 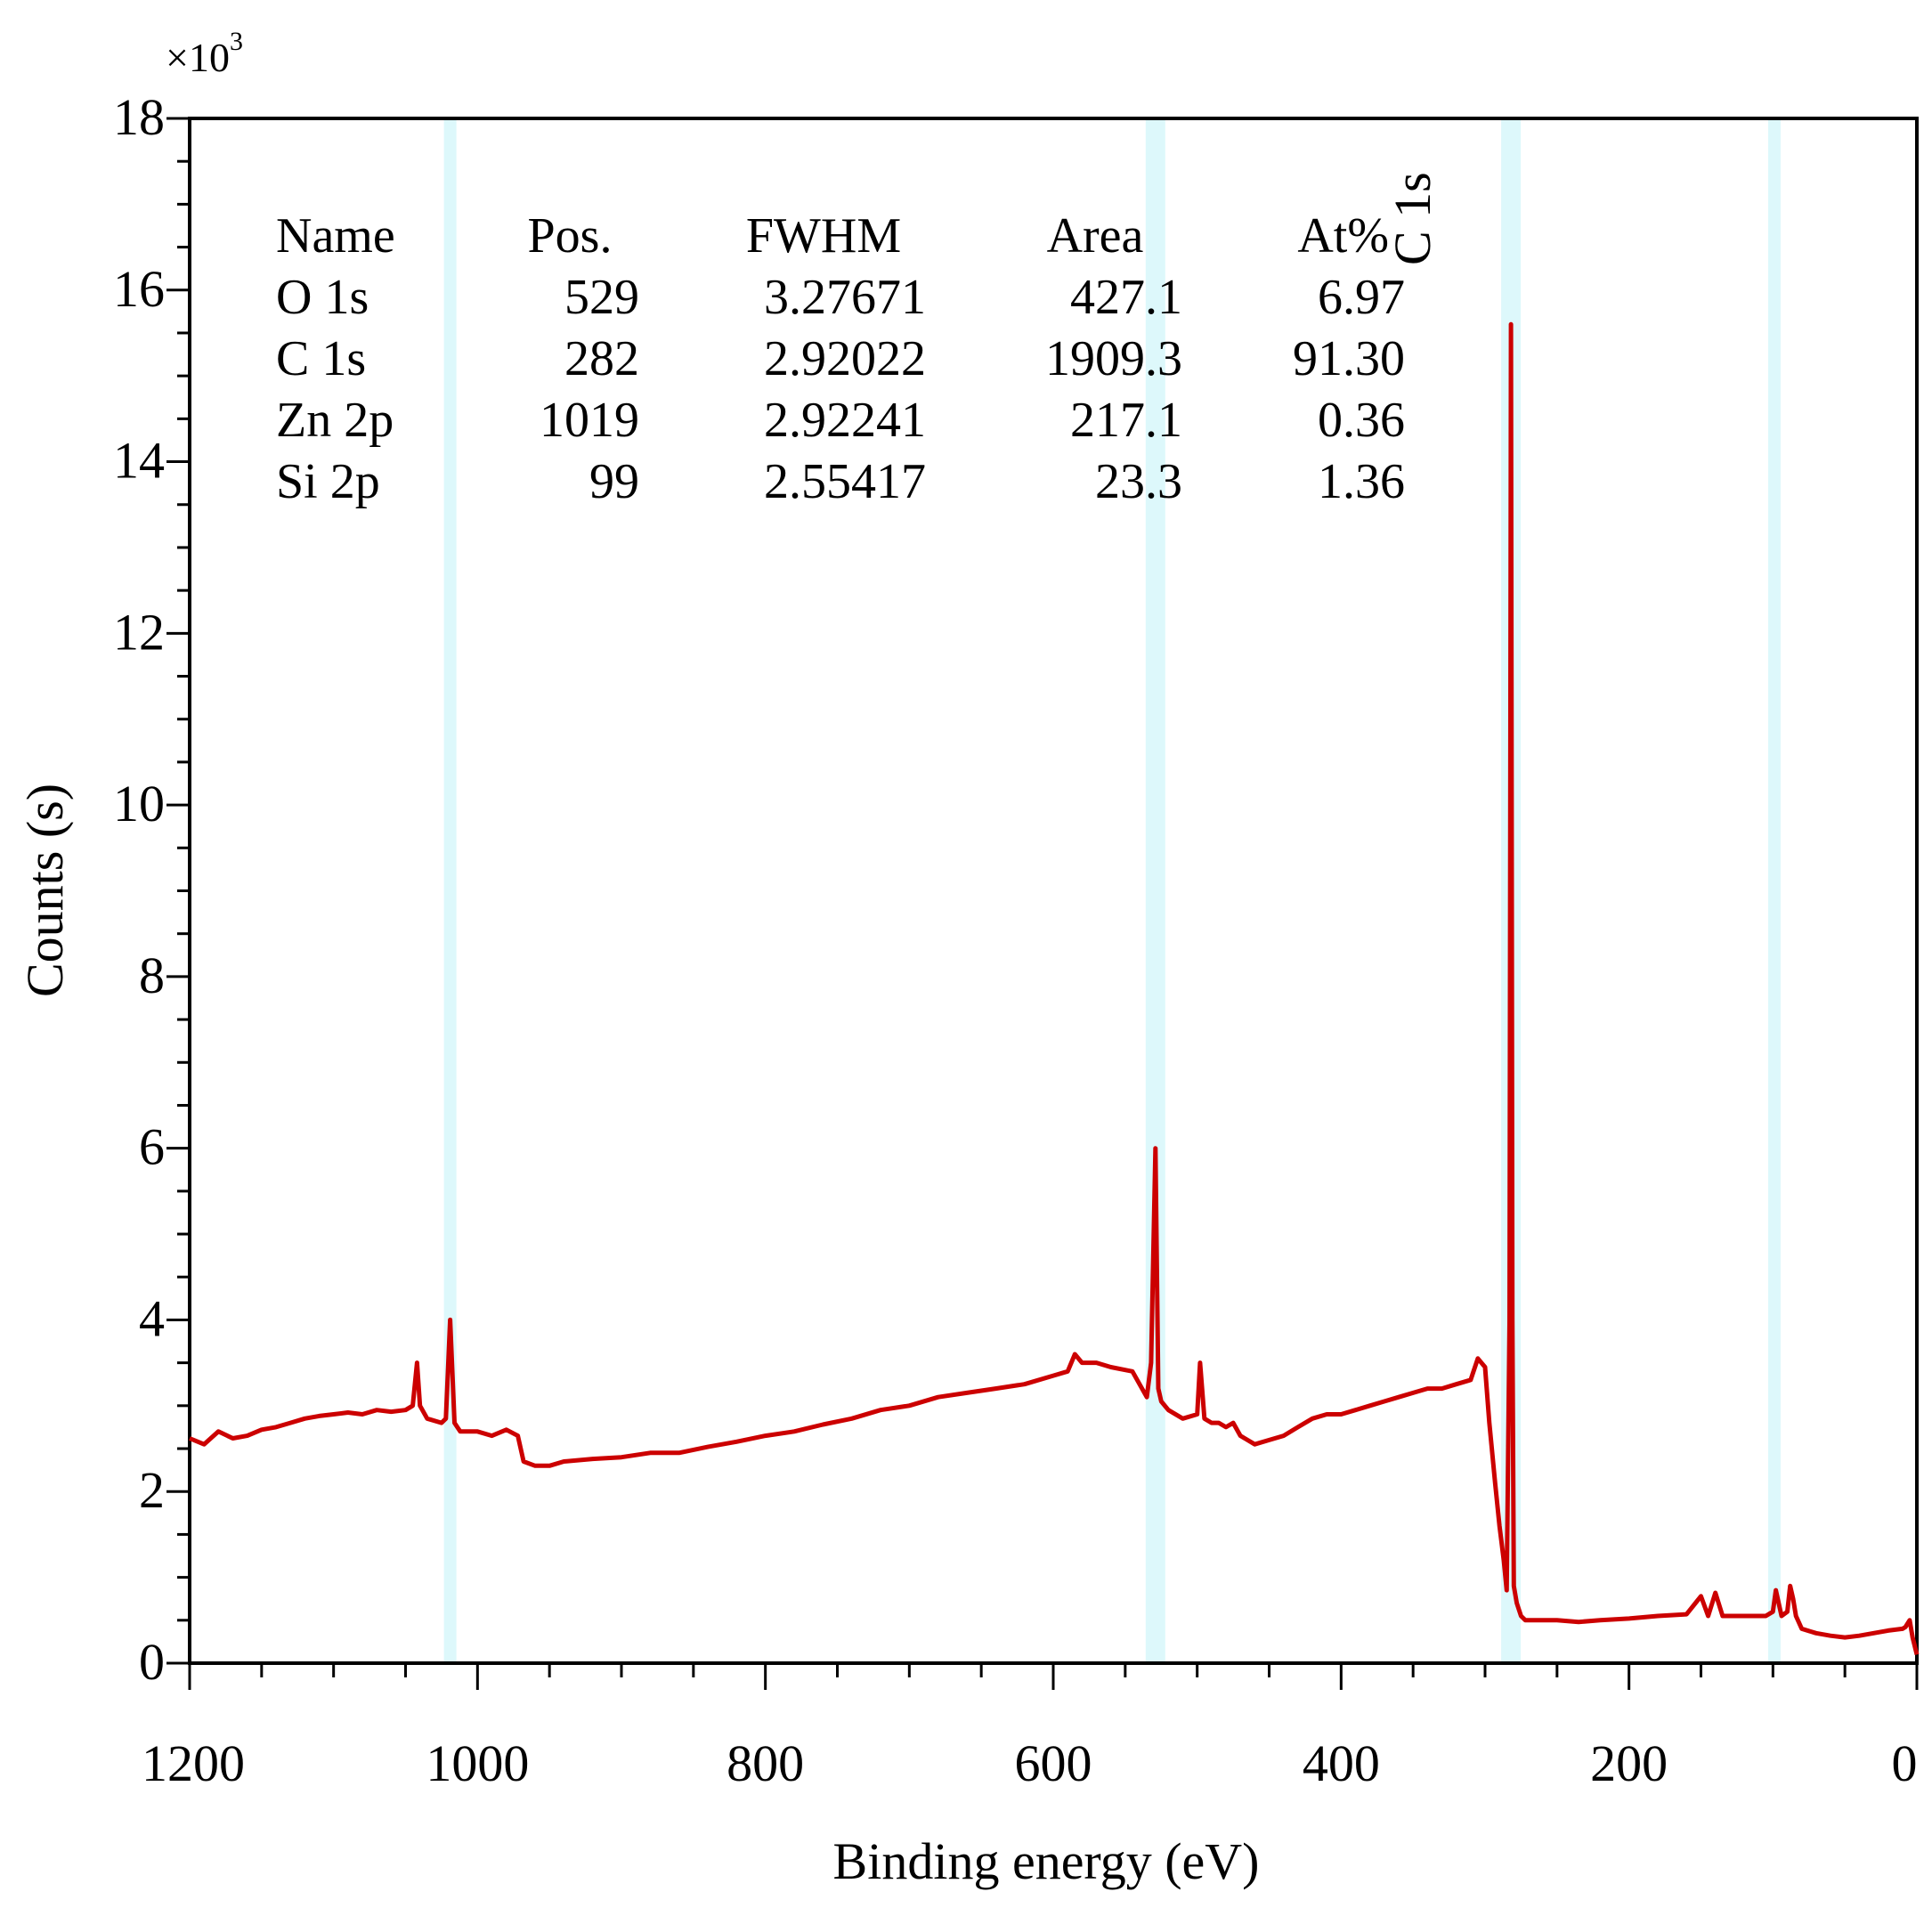 I want to click on x-tick-label: 200, so click(x=1629, y=1763).